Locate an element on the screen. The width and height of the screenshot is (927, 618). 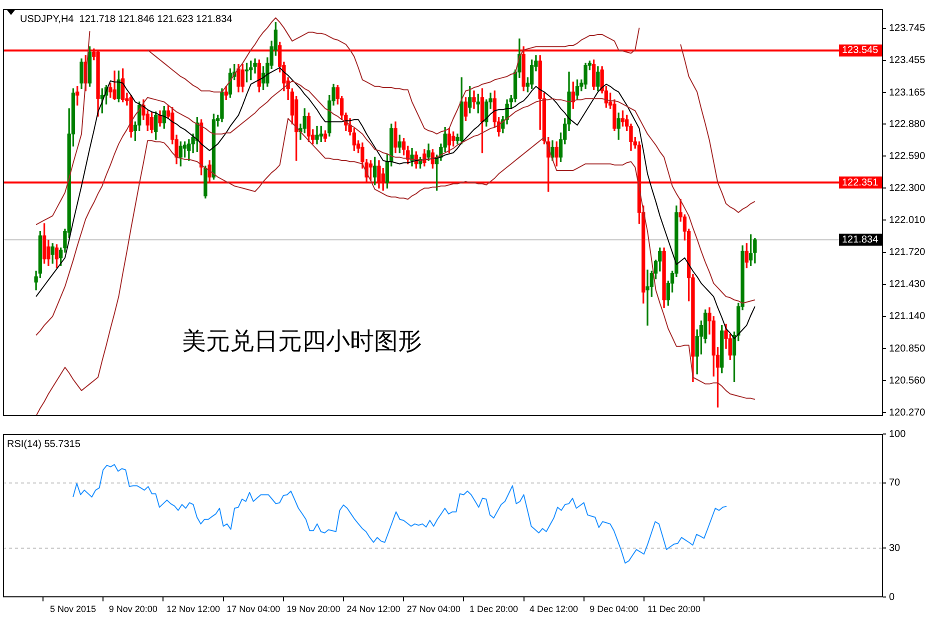
text: RSI(14) 55.7315 is located at coordinates (44, 444).